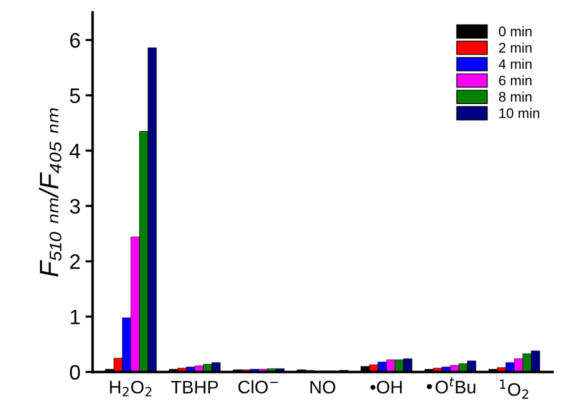 The image size is (561, 411). I want to click on x-tick-label: NO, so click(323, 387).